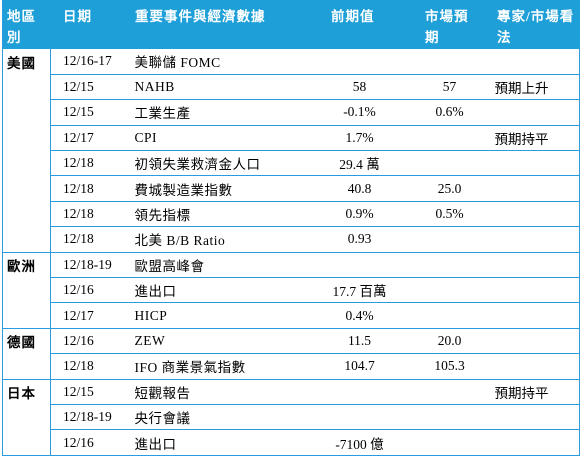 The width and height of the screenshot is (585, 470). I want to click on previous-value-cell: 29.4 萬, so click(359, 163).